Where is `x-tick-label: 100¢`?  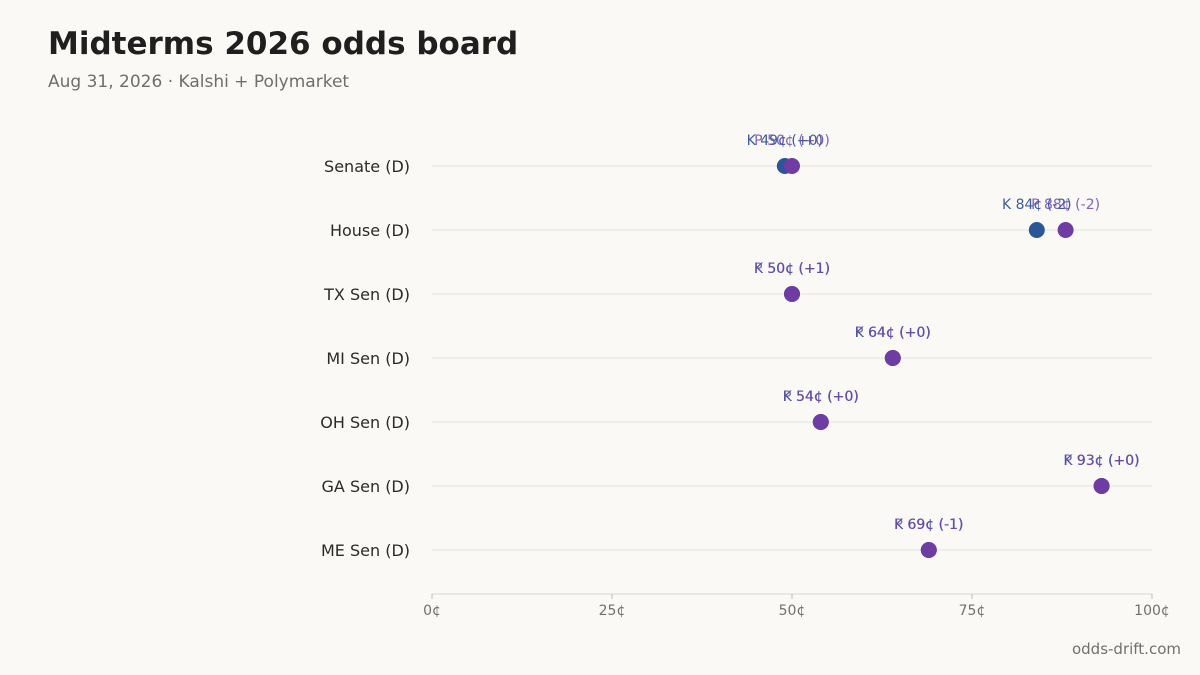 x-tick-label: 100¢ is located at coordinates (1152, 611).